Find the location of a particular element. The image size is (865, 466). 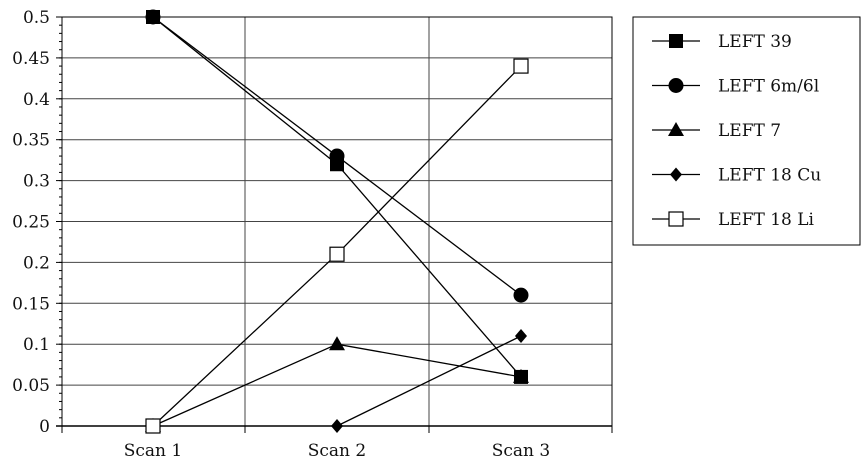

legend-entry: LEFT 7 is located at coordinates (716, 131).